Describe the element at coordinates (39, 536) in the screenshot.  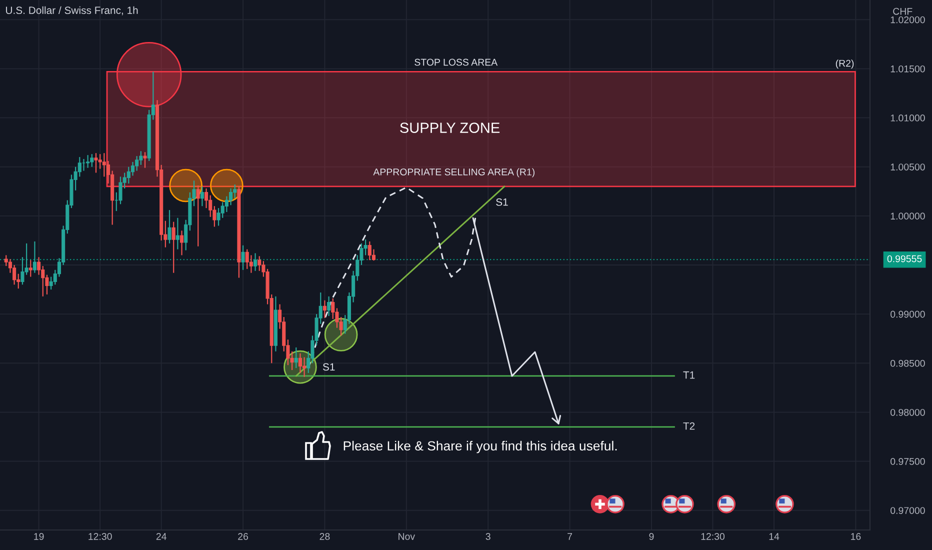
I see `x-tick-label: 19` at that location.